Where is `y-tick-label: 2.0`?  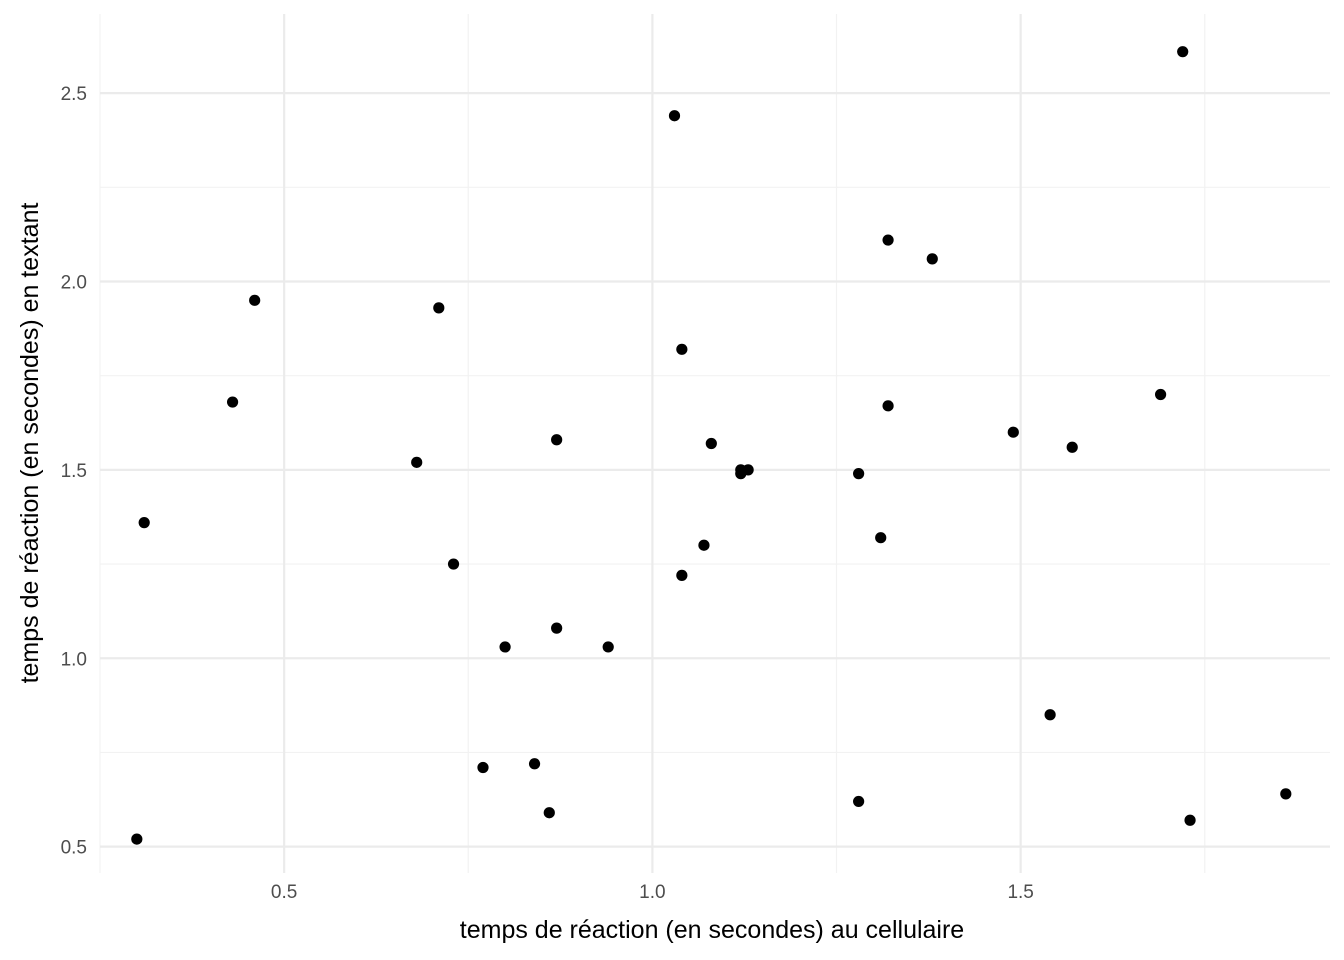 y-tick-label: 2.0 is located at coordinates (74, 282).